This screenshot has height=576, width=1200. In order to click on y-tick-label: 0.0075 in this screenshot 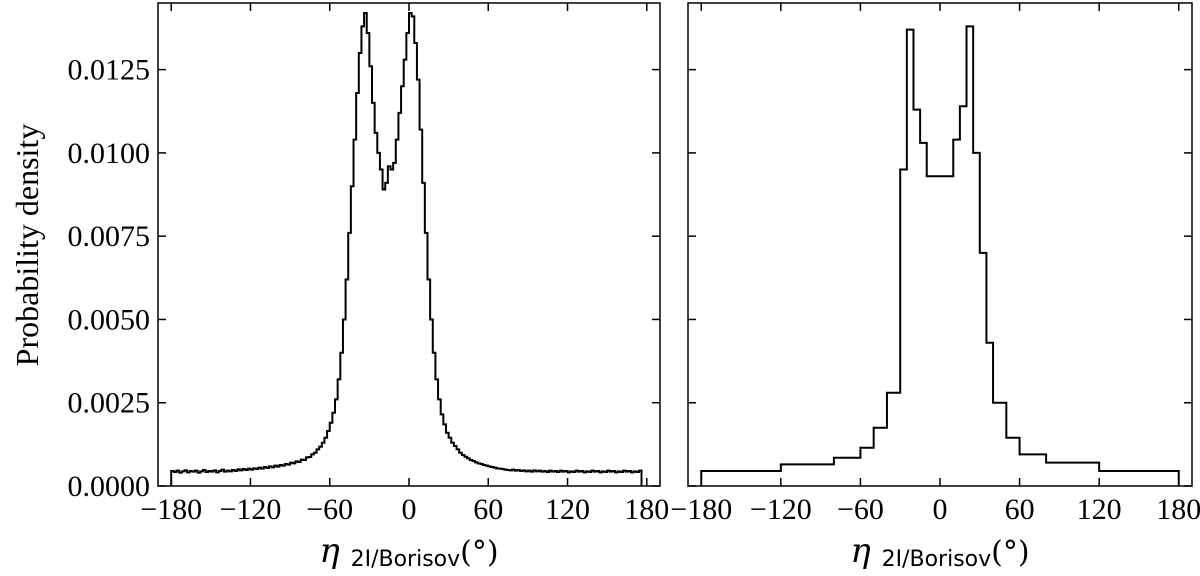, I will do `click(109, 236)`.